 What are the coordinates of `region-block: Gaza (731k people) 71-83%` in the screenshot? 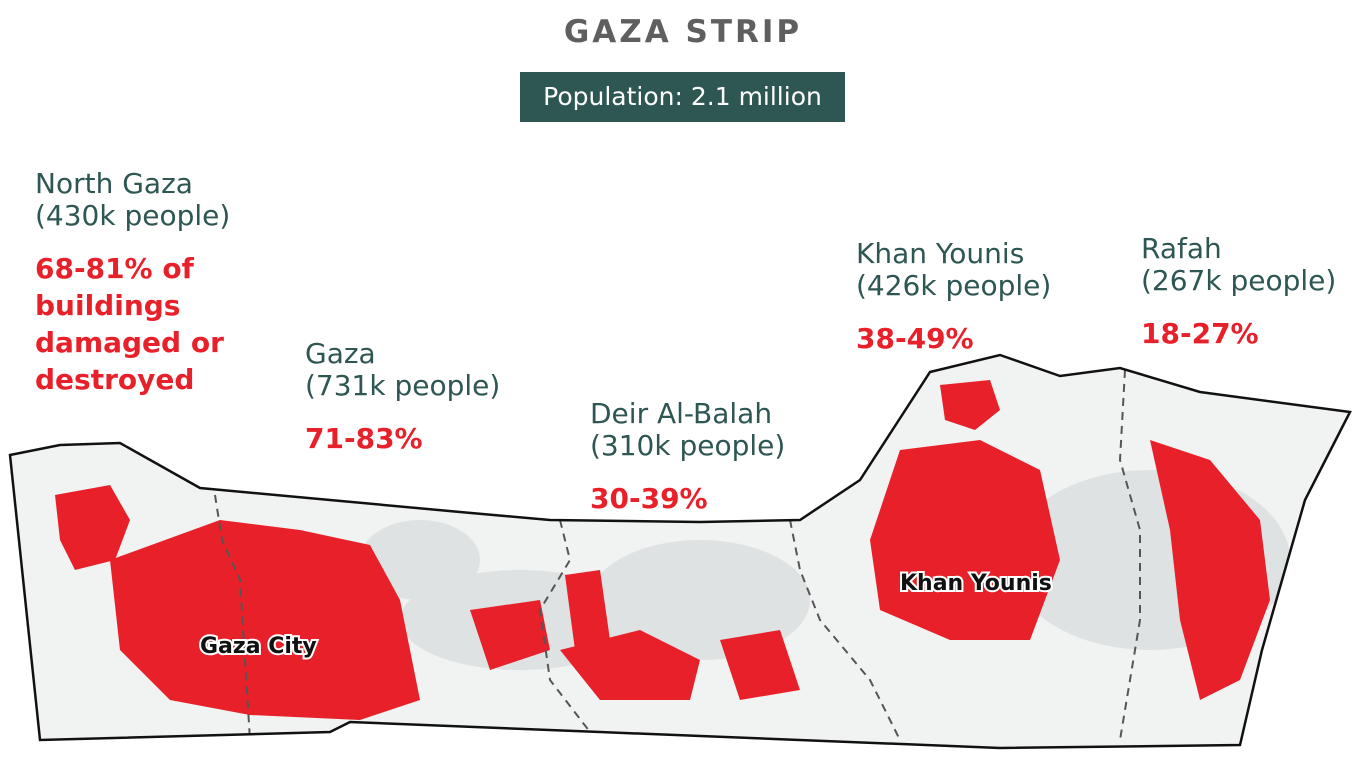 It's located at (402, 397).